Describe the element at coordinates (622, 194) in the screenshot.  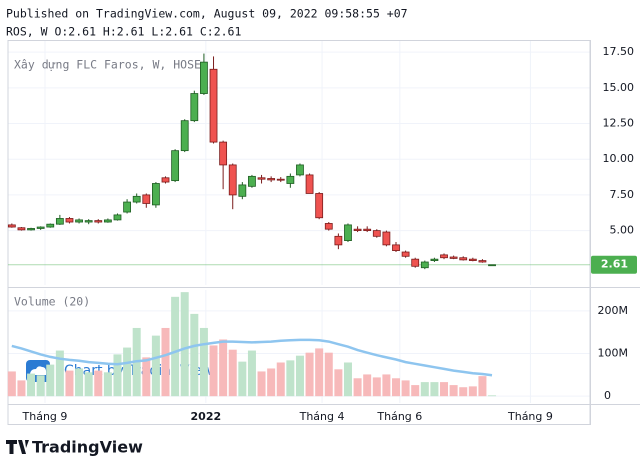
I see `y-tick-label: 7.50` at that location.